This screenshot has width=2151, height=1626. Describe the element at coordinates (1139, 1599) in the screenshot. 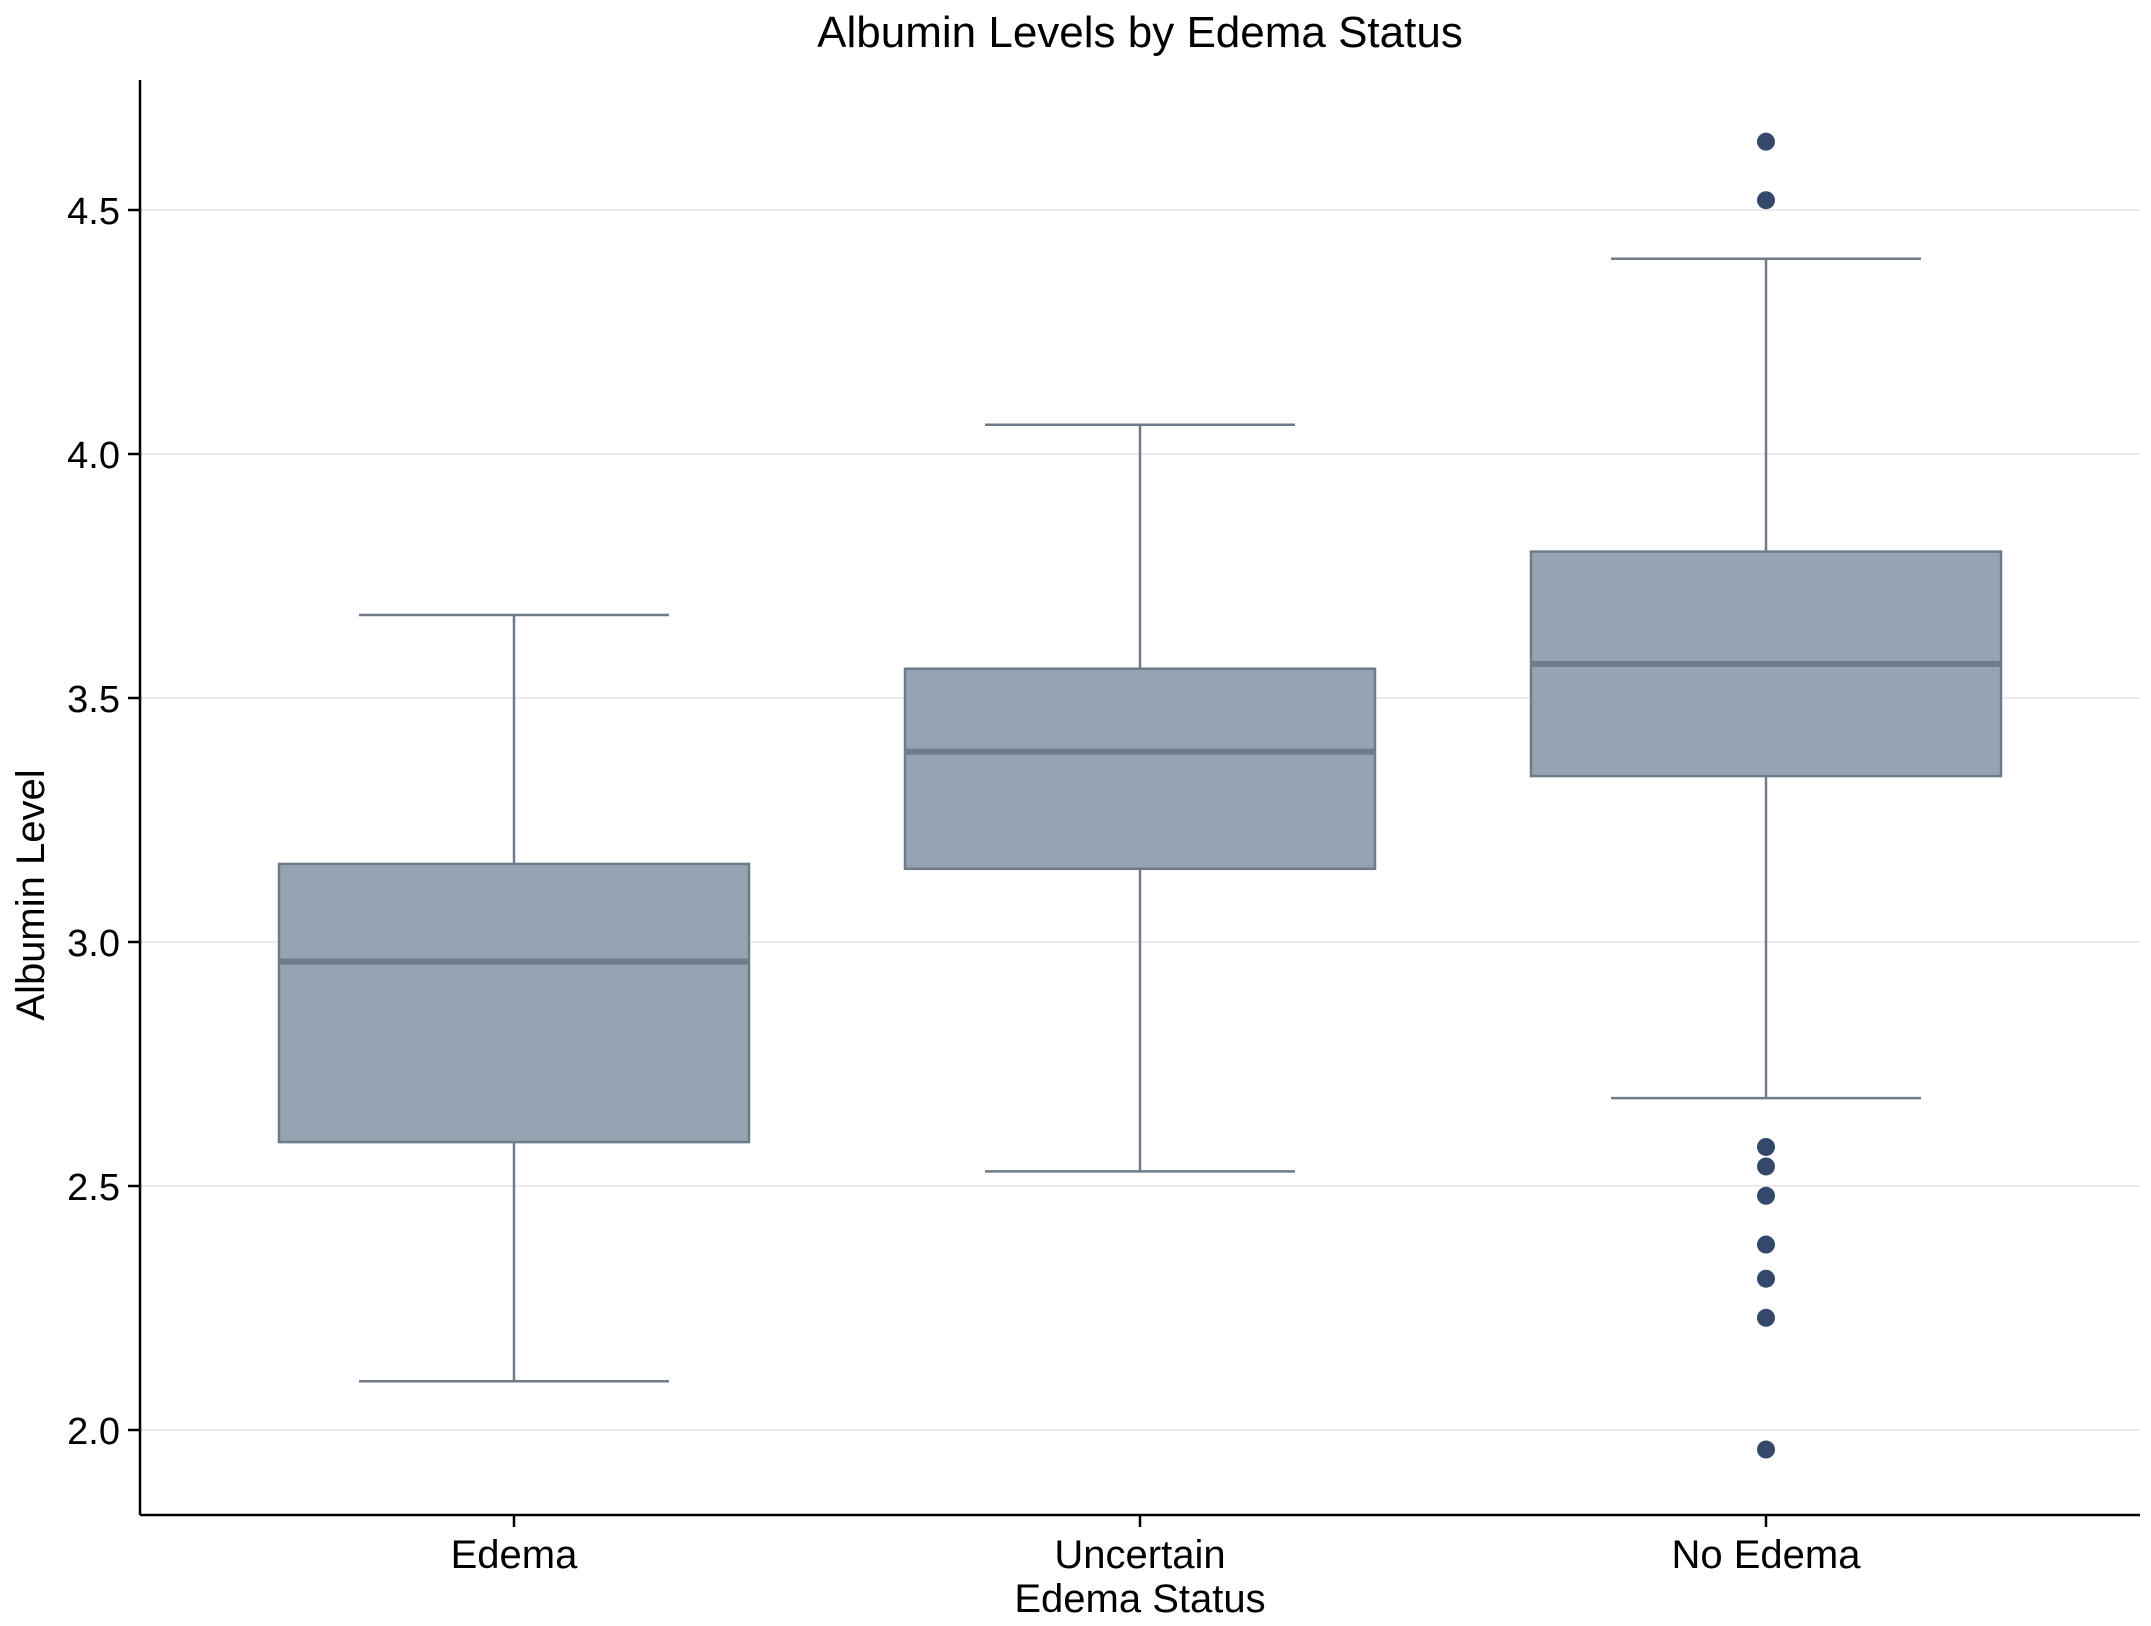

I see `x-axis-label: Edema Status` at that location.